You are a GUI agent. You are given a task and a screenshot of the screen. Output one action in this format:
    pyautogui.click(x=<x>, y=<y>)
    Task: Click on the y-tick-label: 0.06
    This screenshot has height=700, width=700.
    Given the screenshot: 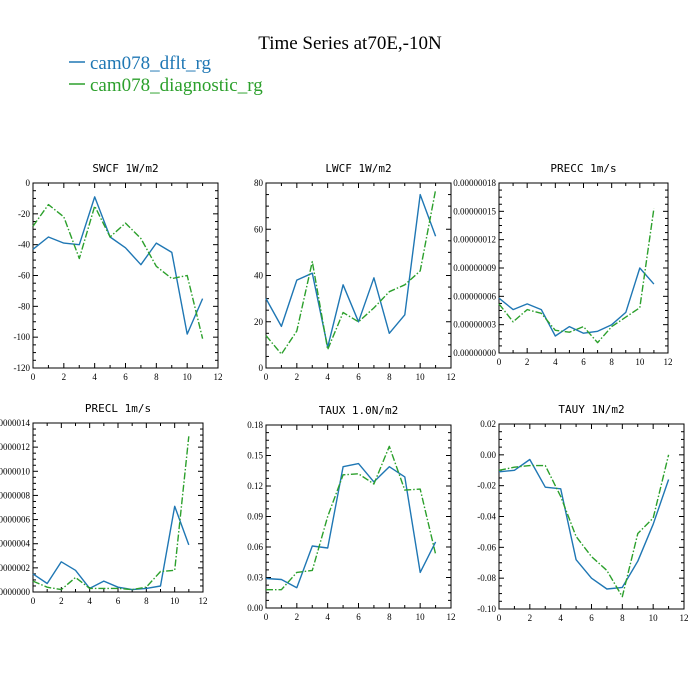 What is the action you would take?
    pyautogui.click(x=255, y=547)
    